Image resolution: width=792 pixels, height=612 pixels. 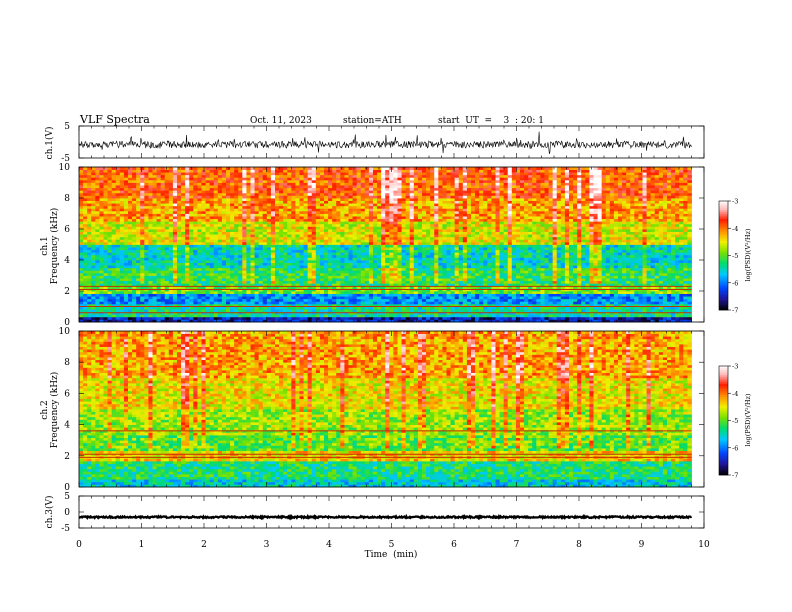 What do you see at coordinates (65, 159) in the screenshot?
I see `ch1-waveform-ytick--5: -5` at bounding box center [65, 159].